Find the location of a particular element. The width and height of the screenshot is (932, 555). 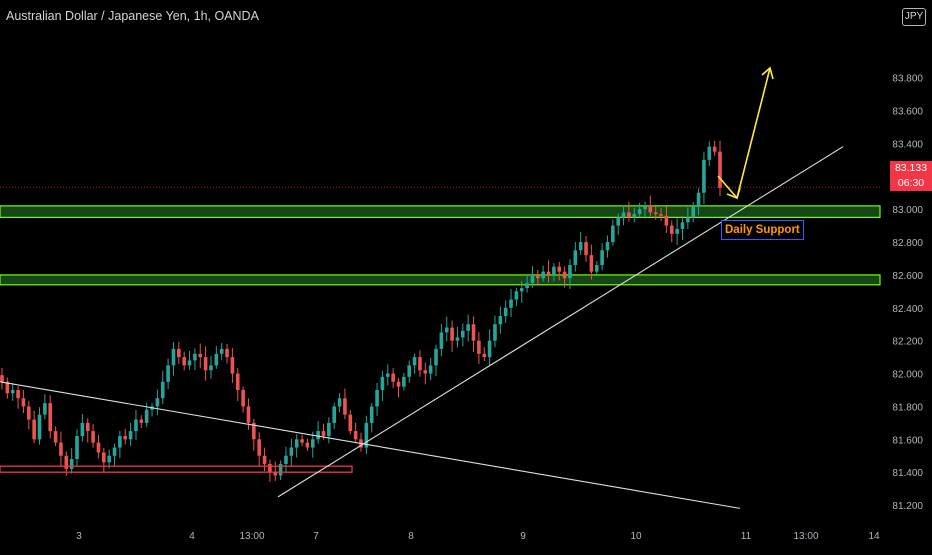

last-price-value: 83.133 is located at coordinates (911, 168).